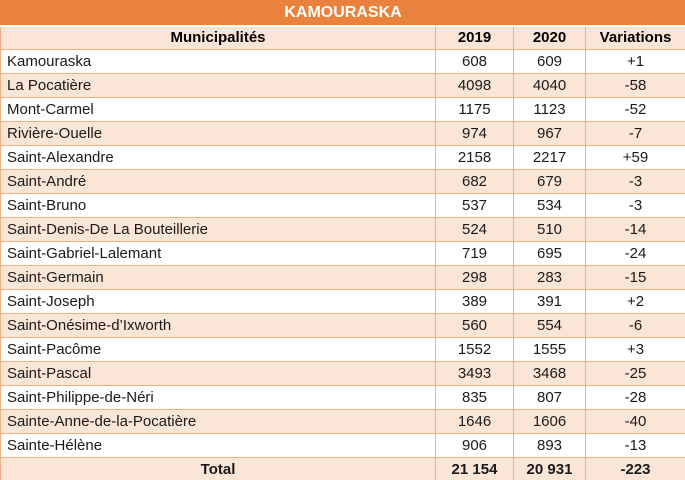 The height and width of the screenshot is (480, 685). I want to click on value-2019-cell: 1646, so click(474, 421).